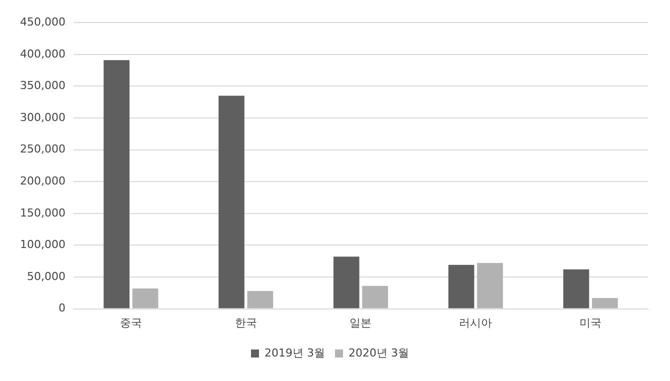 This screenshot has height=381, width=670. What do you see at coordinates (245, 323) in the screenshot?
I see `x-tick-label: 한국` at bounding box center [245, 323].